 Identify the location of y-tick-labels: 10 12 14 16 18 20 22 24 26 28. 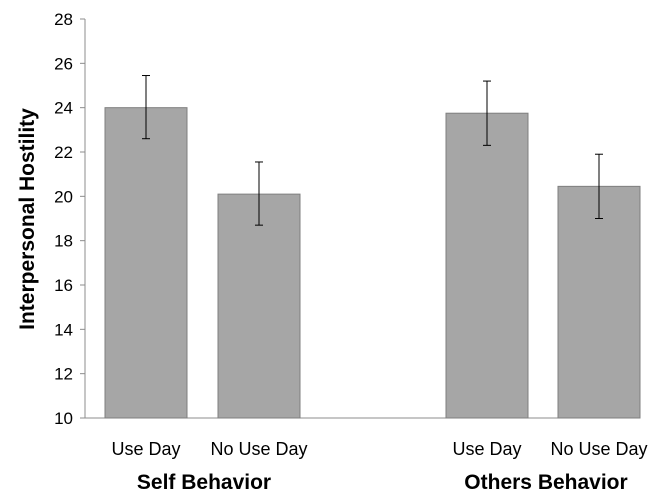
(69, 219).